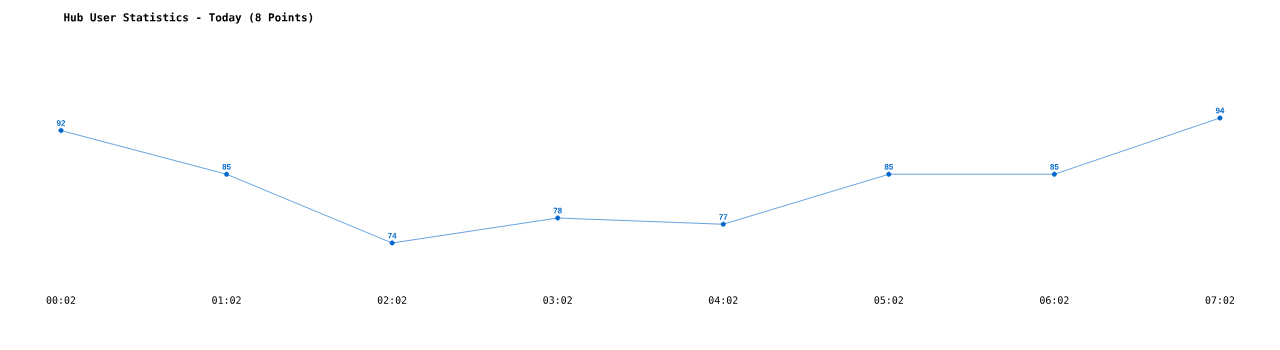  What do you see at coordinates (1054, 300) in the screenshot?
I see `x-tick-label: 06:02` at bounding box center [1054, 300].